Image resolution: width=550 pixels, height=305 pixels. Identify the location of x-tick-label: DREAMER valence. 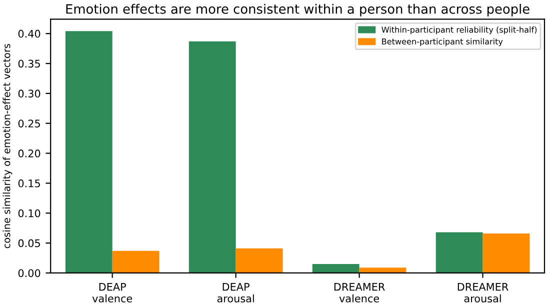
(359, 292).